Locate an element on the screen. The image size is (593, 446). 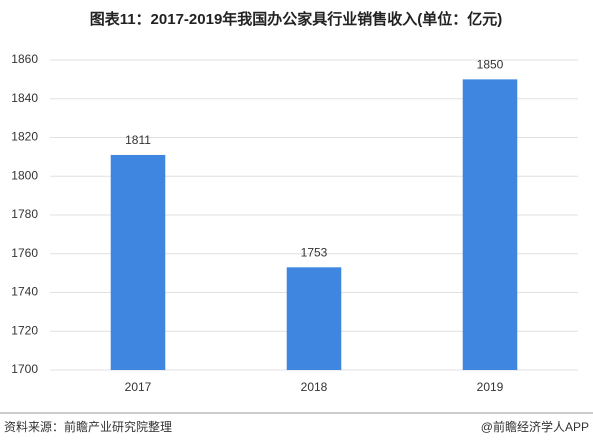
y-tick-label: 1820 is located at coordinates (24, 137).